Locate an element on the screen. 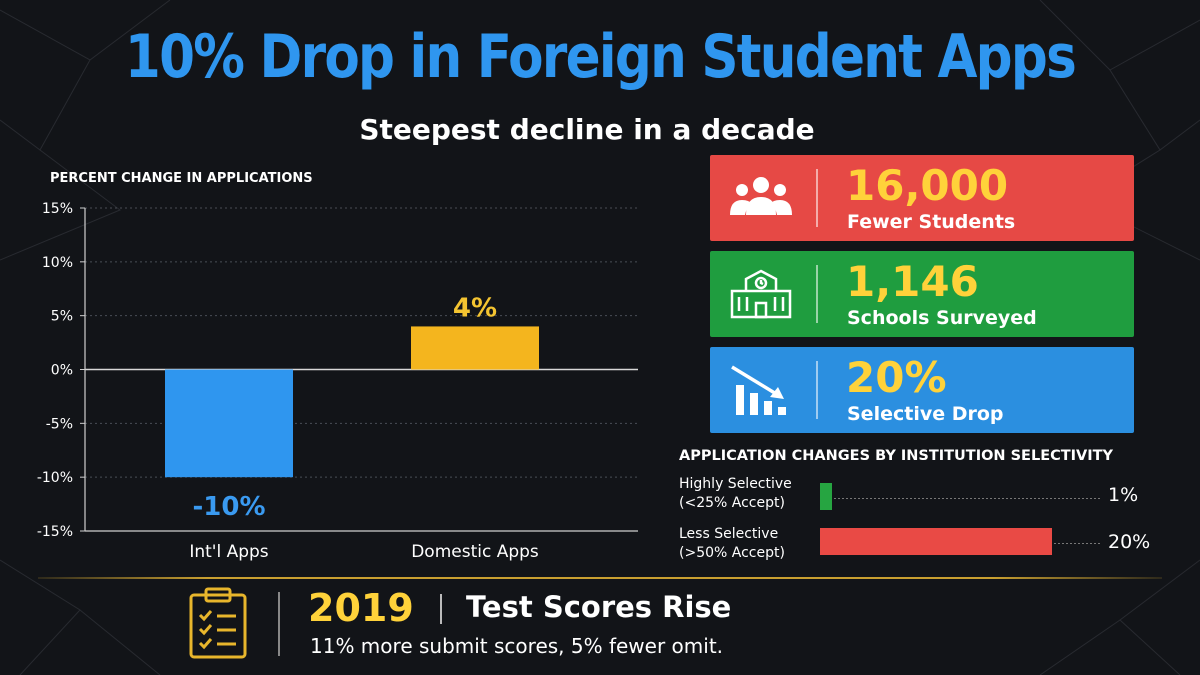 This screenshot has width=1200, height=675. y-tick-label: 5% is located at coordinates (62, 317).